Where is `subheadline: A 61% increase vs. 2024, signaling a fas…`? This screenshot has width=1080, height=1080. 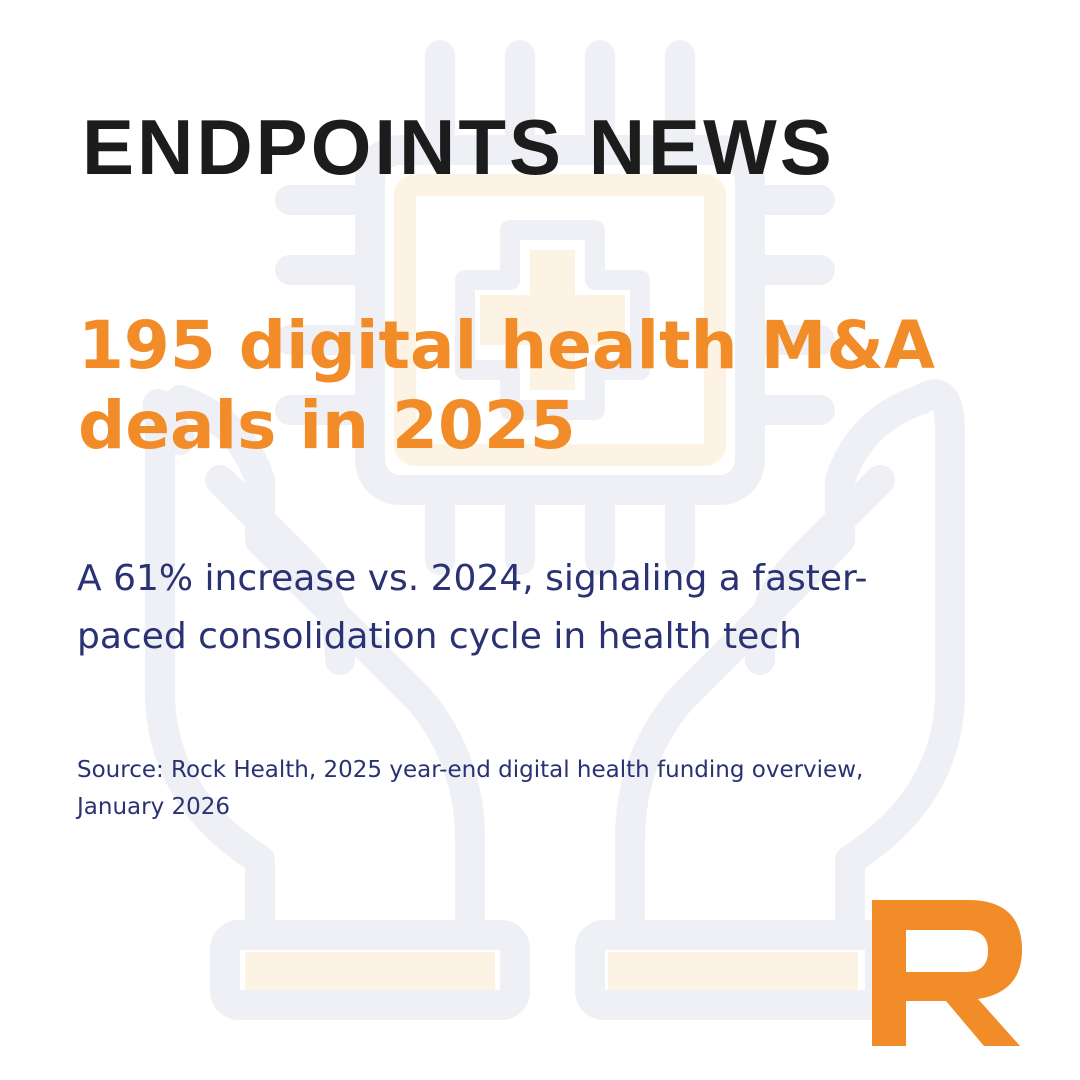 subheadline: A 61% increase vs. 2024, signaling a fas… is located at coordinates (472, 607).